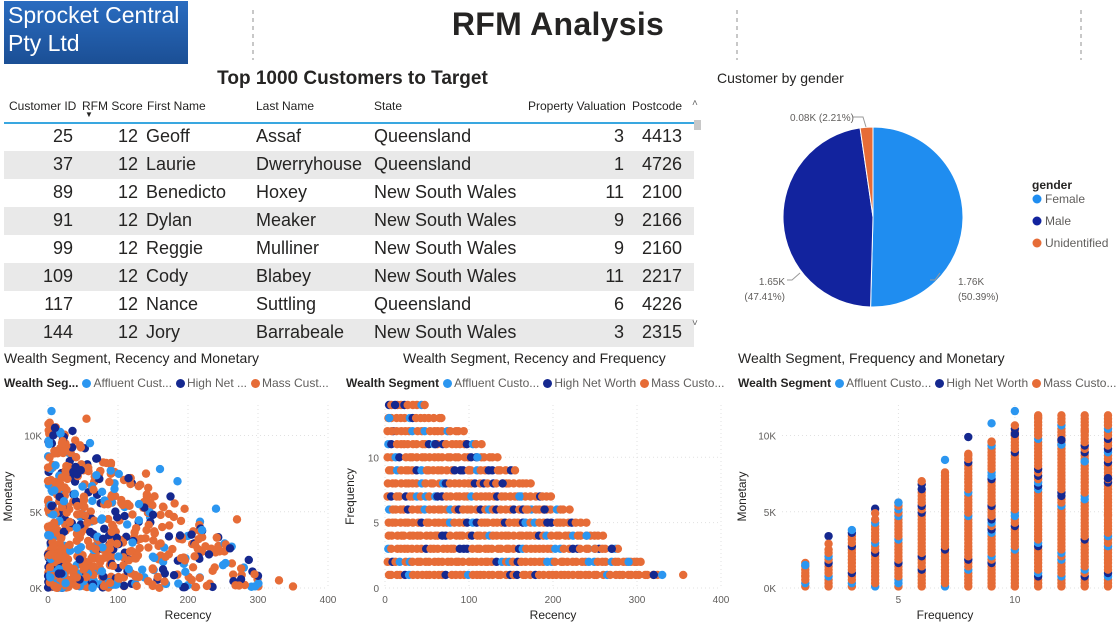 The height and width of the screenshot is (626, 1116). What do you see at coordinates (171, 164) in the screenshot?
I see `cell-first-name: Laurie` at bounding box center [171, 164].